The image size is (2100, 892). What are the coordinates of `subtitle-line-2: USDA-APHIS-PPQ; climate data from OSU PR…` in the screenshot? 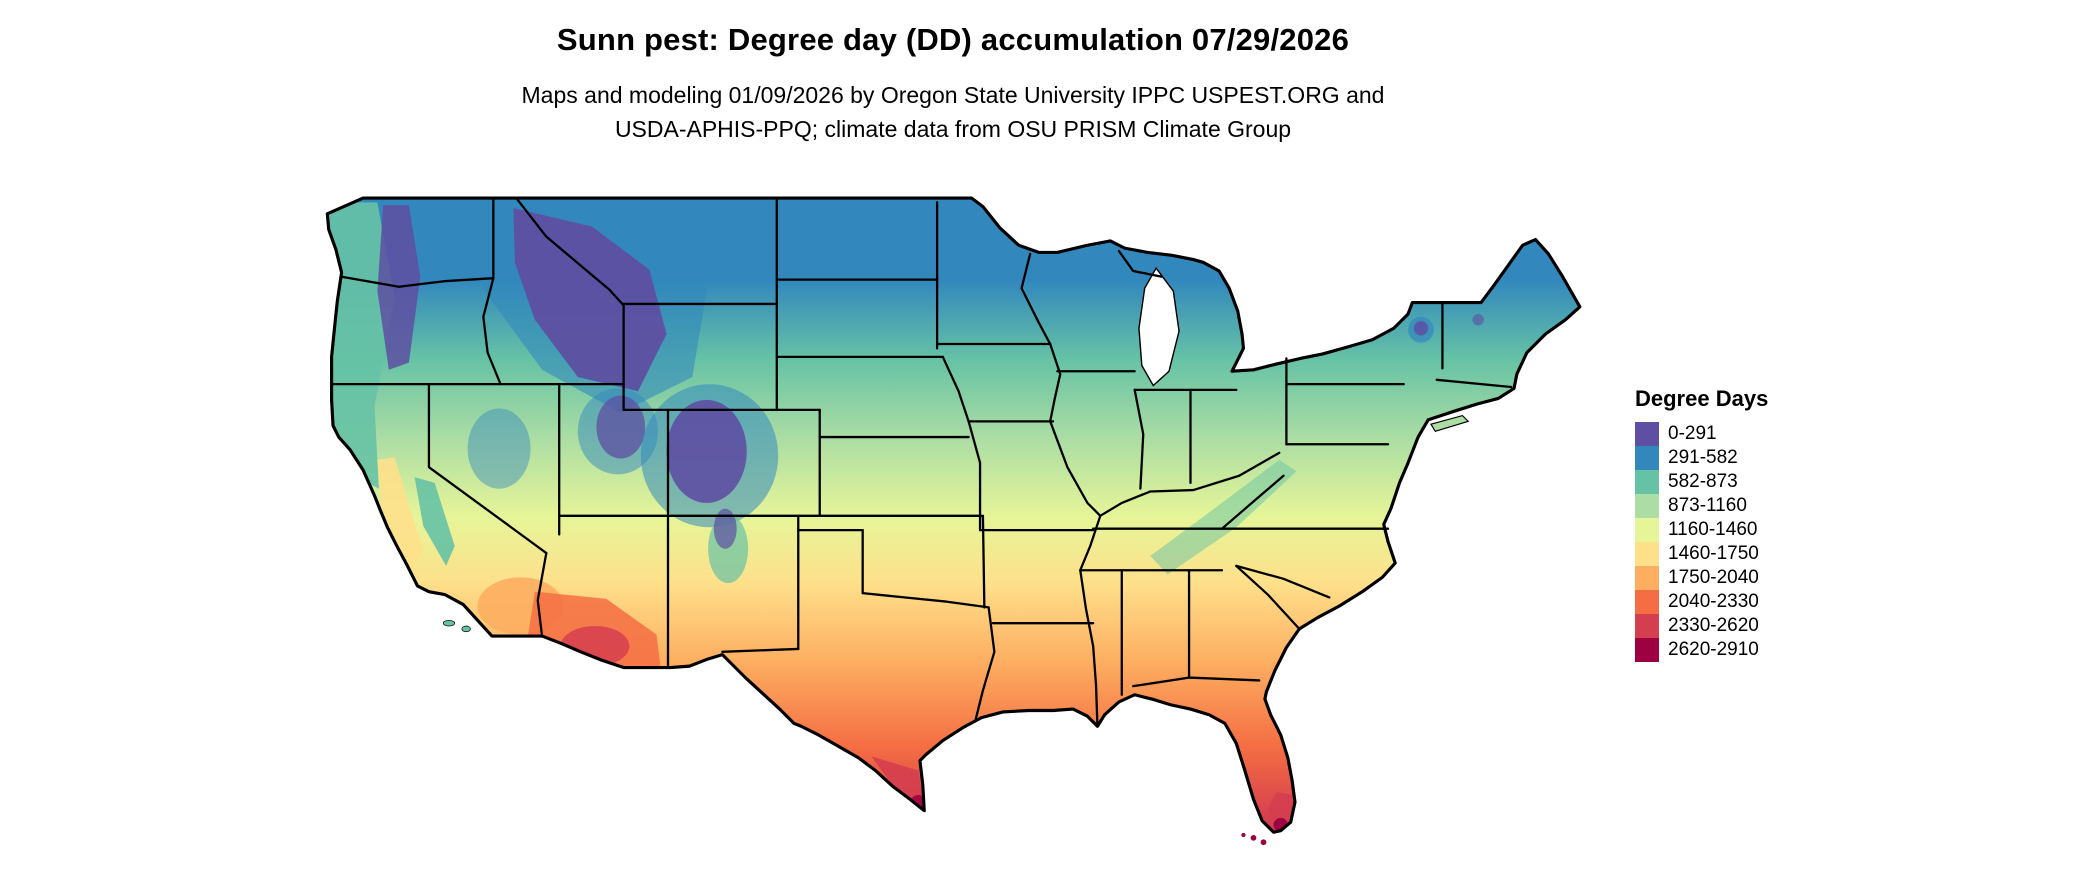 It's located at (953, 129).